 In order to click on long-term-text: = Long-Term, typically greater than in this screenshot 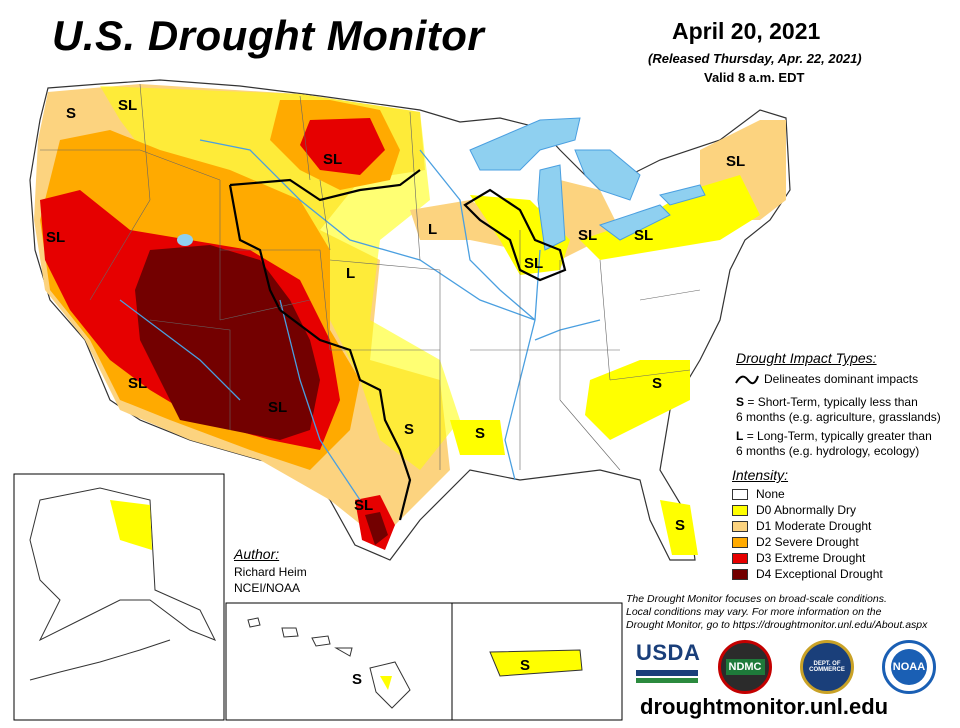, I will do `click(839, 436)`.